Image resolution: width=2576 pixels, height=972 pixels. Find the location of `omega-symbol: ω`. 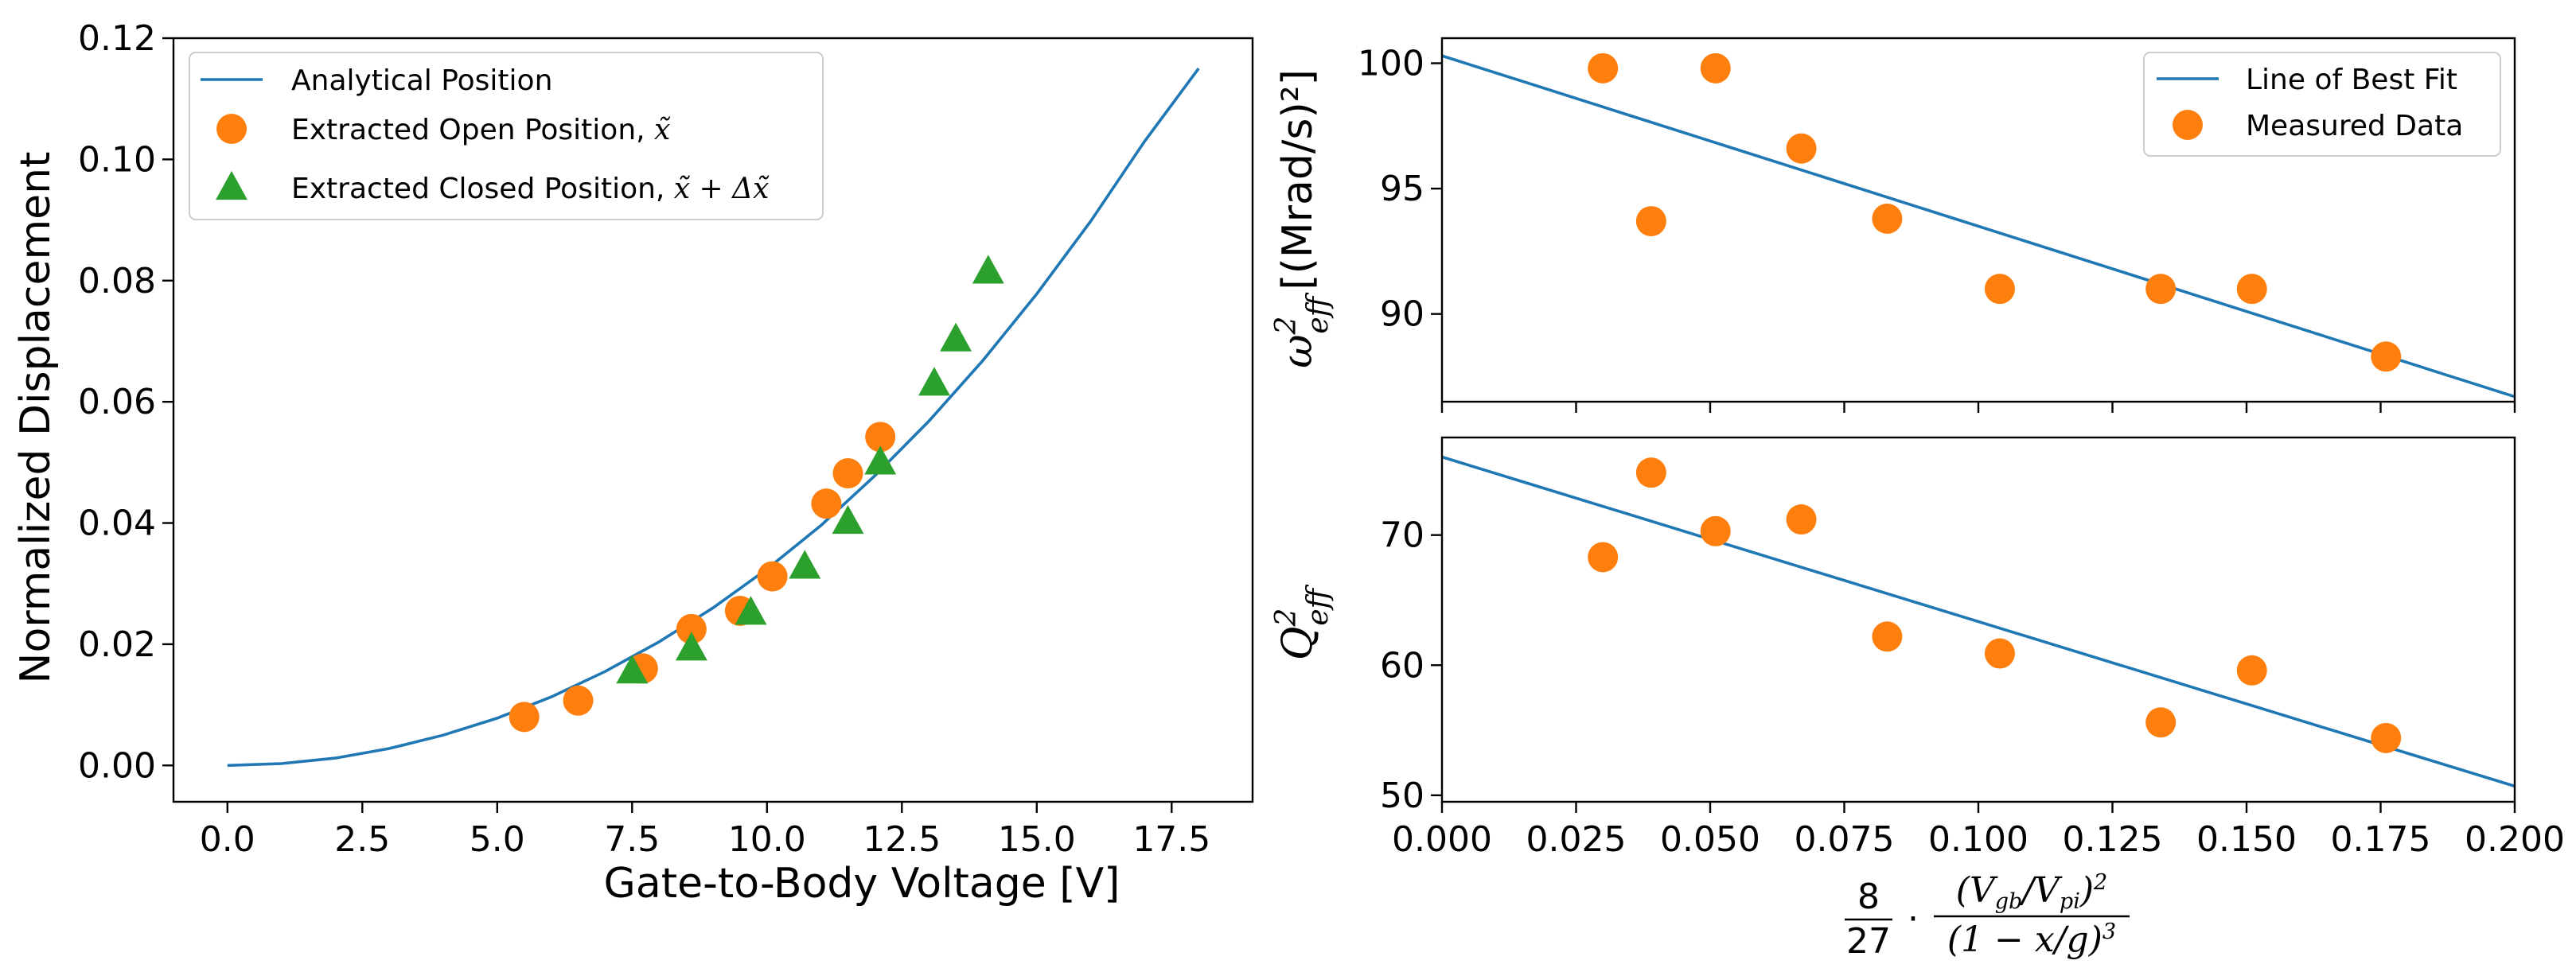

omega-symbol: ω is located at coordinates (1298, 351).